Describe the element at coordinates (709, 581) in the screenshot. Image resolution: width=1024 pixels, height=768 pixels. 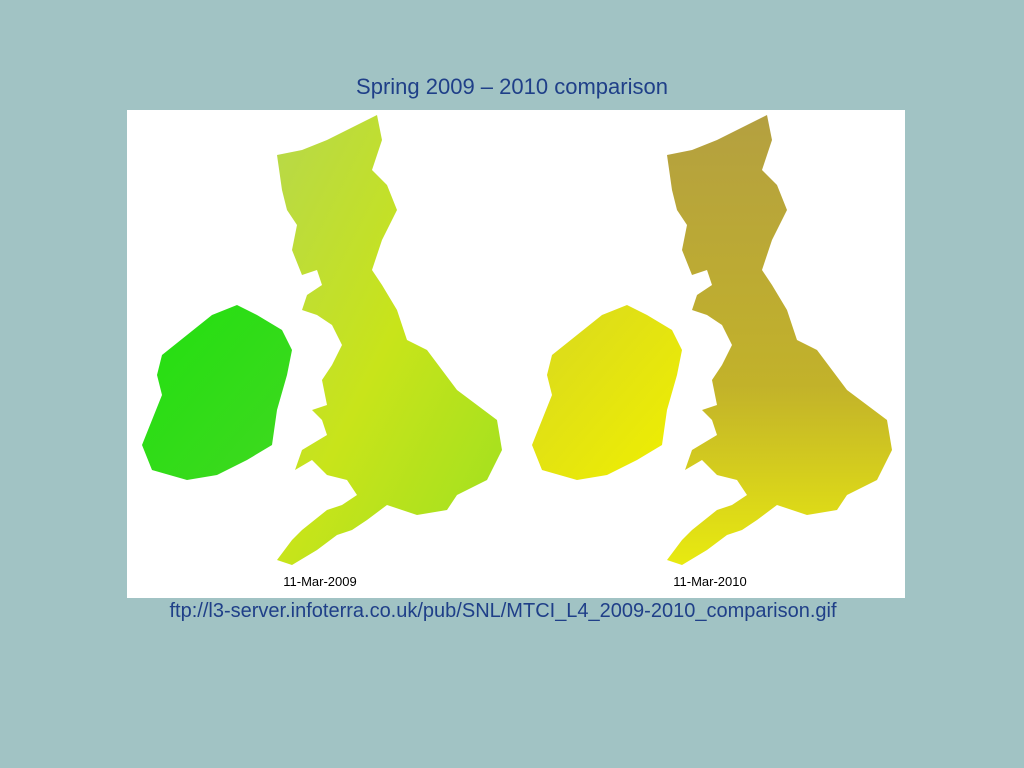
I see `map-date-label: 11-Mar-2010` at that location.